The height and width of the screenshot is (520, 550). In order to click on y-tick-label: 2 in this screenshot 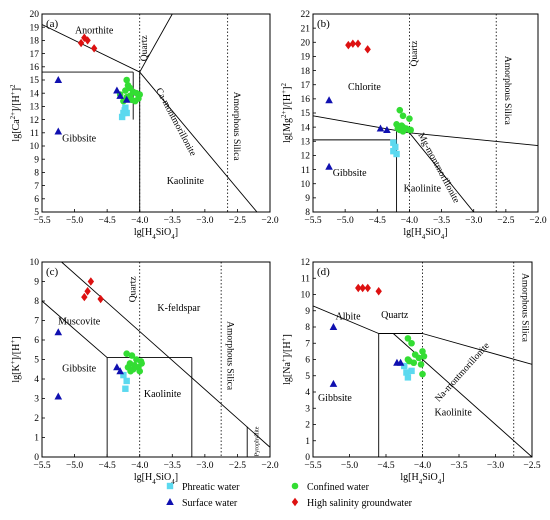, I will do `click(36, 419)`.